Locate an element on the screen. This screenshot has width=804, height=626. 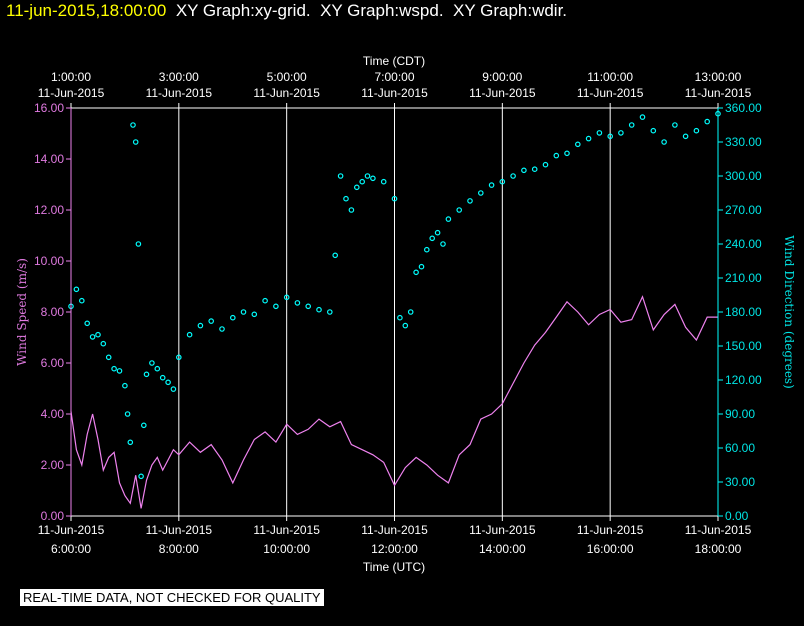
right-tick-label: 120.00 is located at coordinates (743, 380).